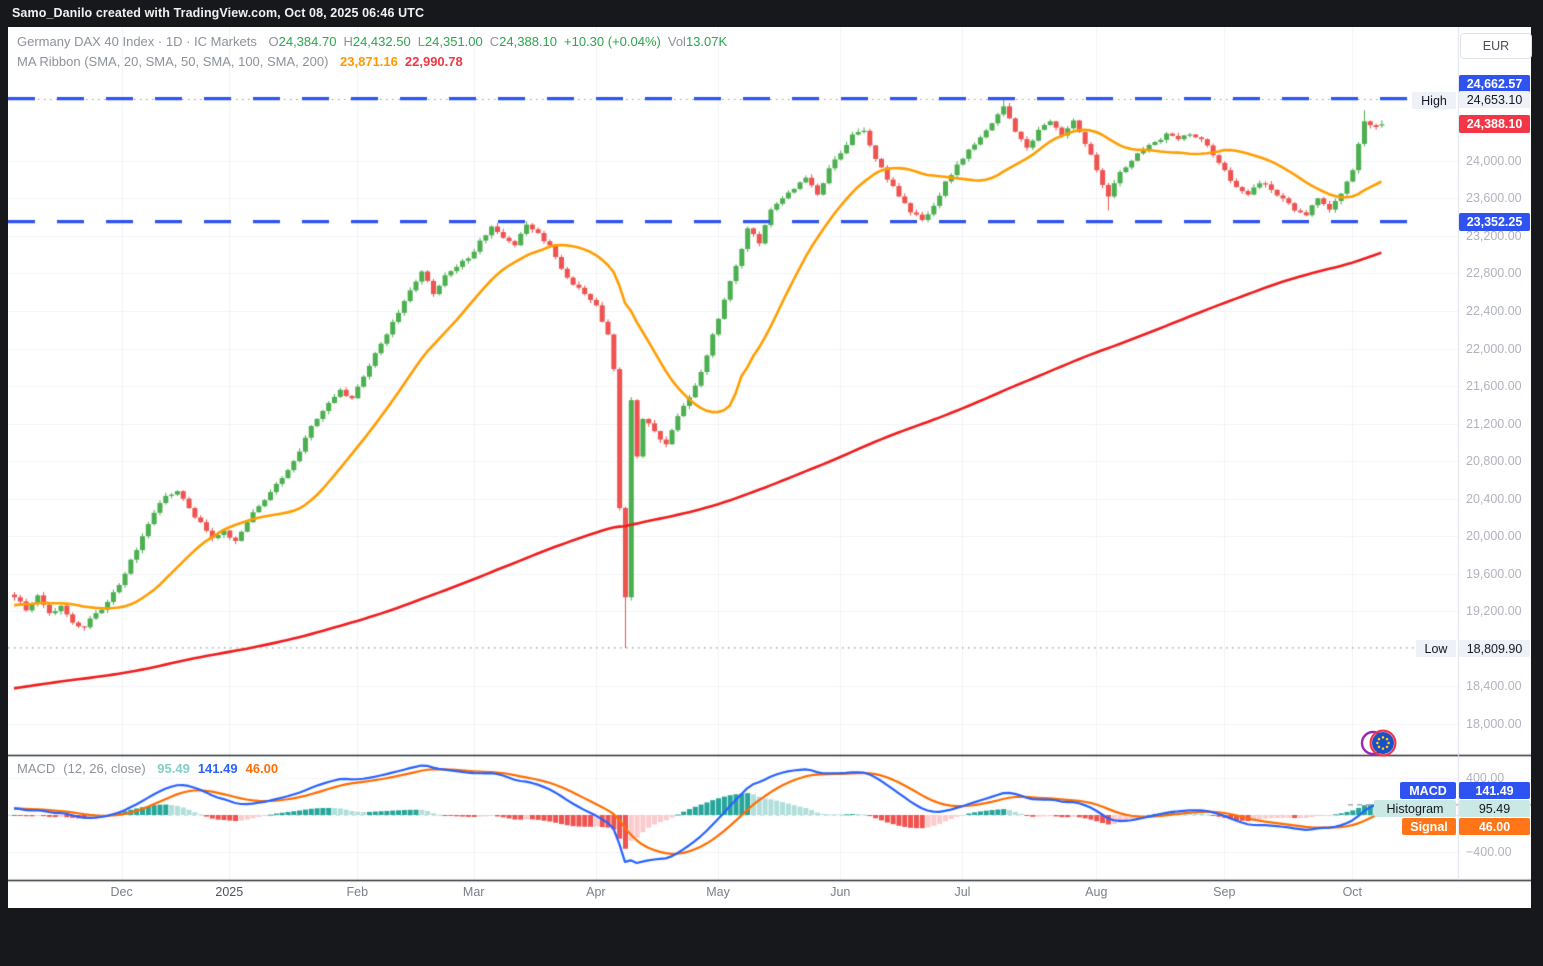 This screenshot has height=966, width=1543. I want to click on low-label: L, so click(421, 41).